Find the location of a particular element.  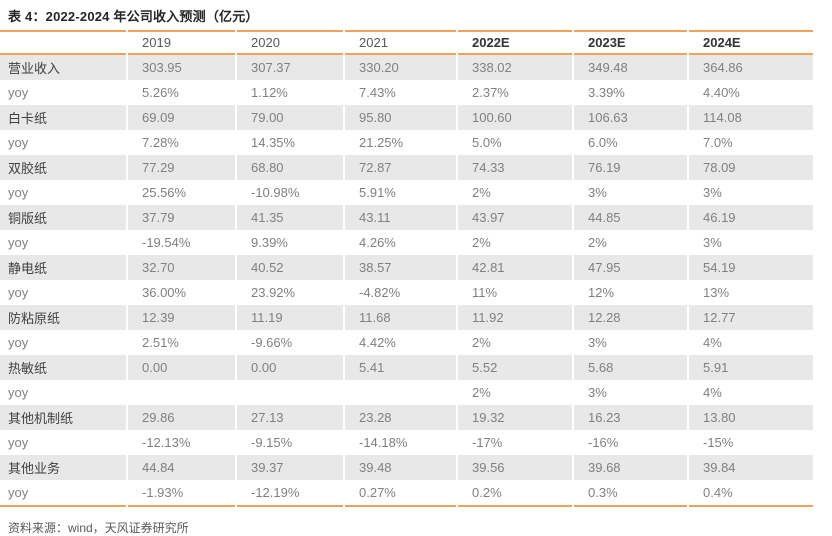

cell-value: -16% is located at coordinates (630, 442).